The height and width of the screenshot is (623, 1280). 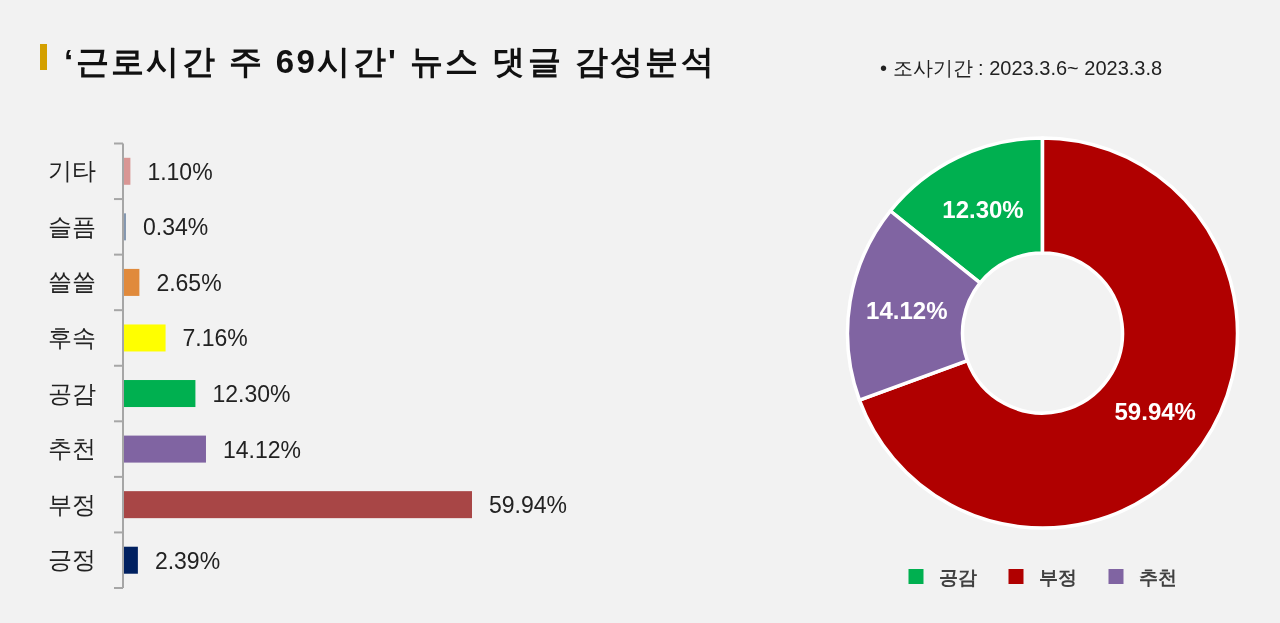 I want to click on data-label: 1.10%, so click(x=180, y=171).